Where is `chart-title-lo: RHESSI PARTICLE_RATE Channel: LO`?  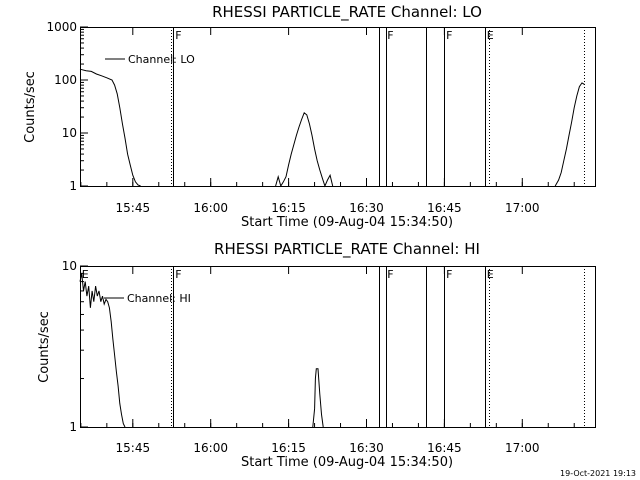
chart-title-lo: RHESSI PARTICLE_RATE Channel: LO is located at coordinates (347, 12).